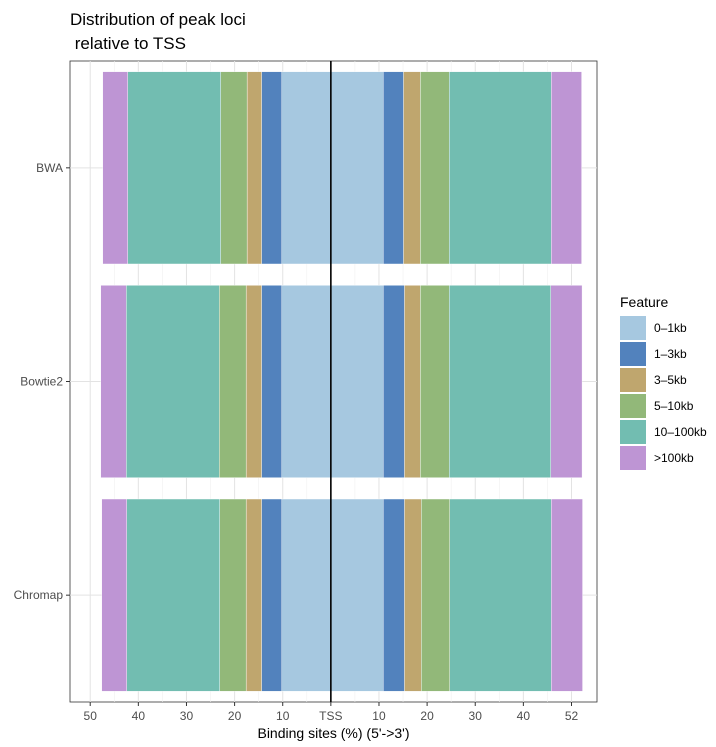 This screenshot has width=716, height=747. Describe the element at coordinates (674, 406) in the screenshot. I see `legend-label: 5–10kb` at that location.